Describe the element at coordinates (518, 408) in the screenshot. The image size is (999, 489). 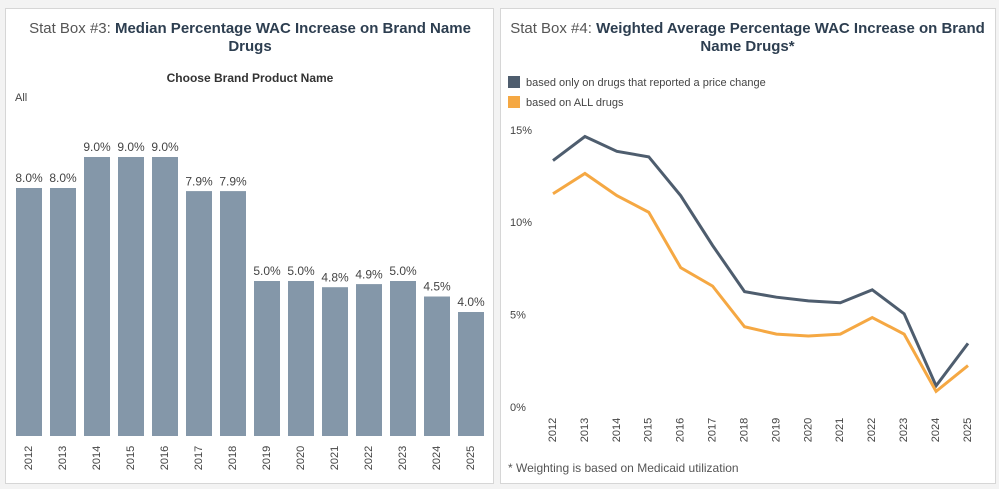
I see `y-tick-label: 0%` at that location.